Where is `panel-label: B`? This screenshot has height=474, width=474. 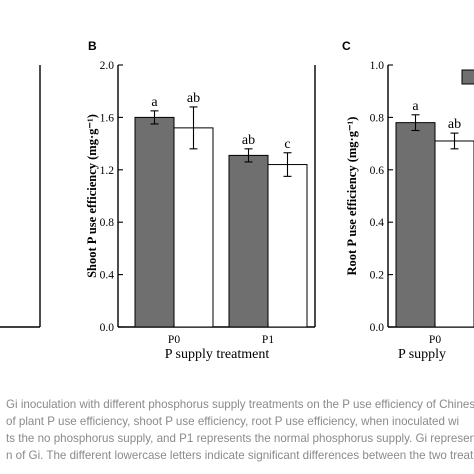
panel-label: B is located at coordinates (92, 46).